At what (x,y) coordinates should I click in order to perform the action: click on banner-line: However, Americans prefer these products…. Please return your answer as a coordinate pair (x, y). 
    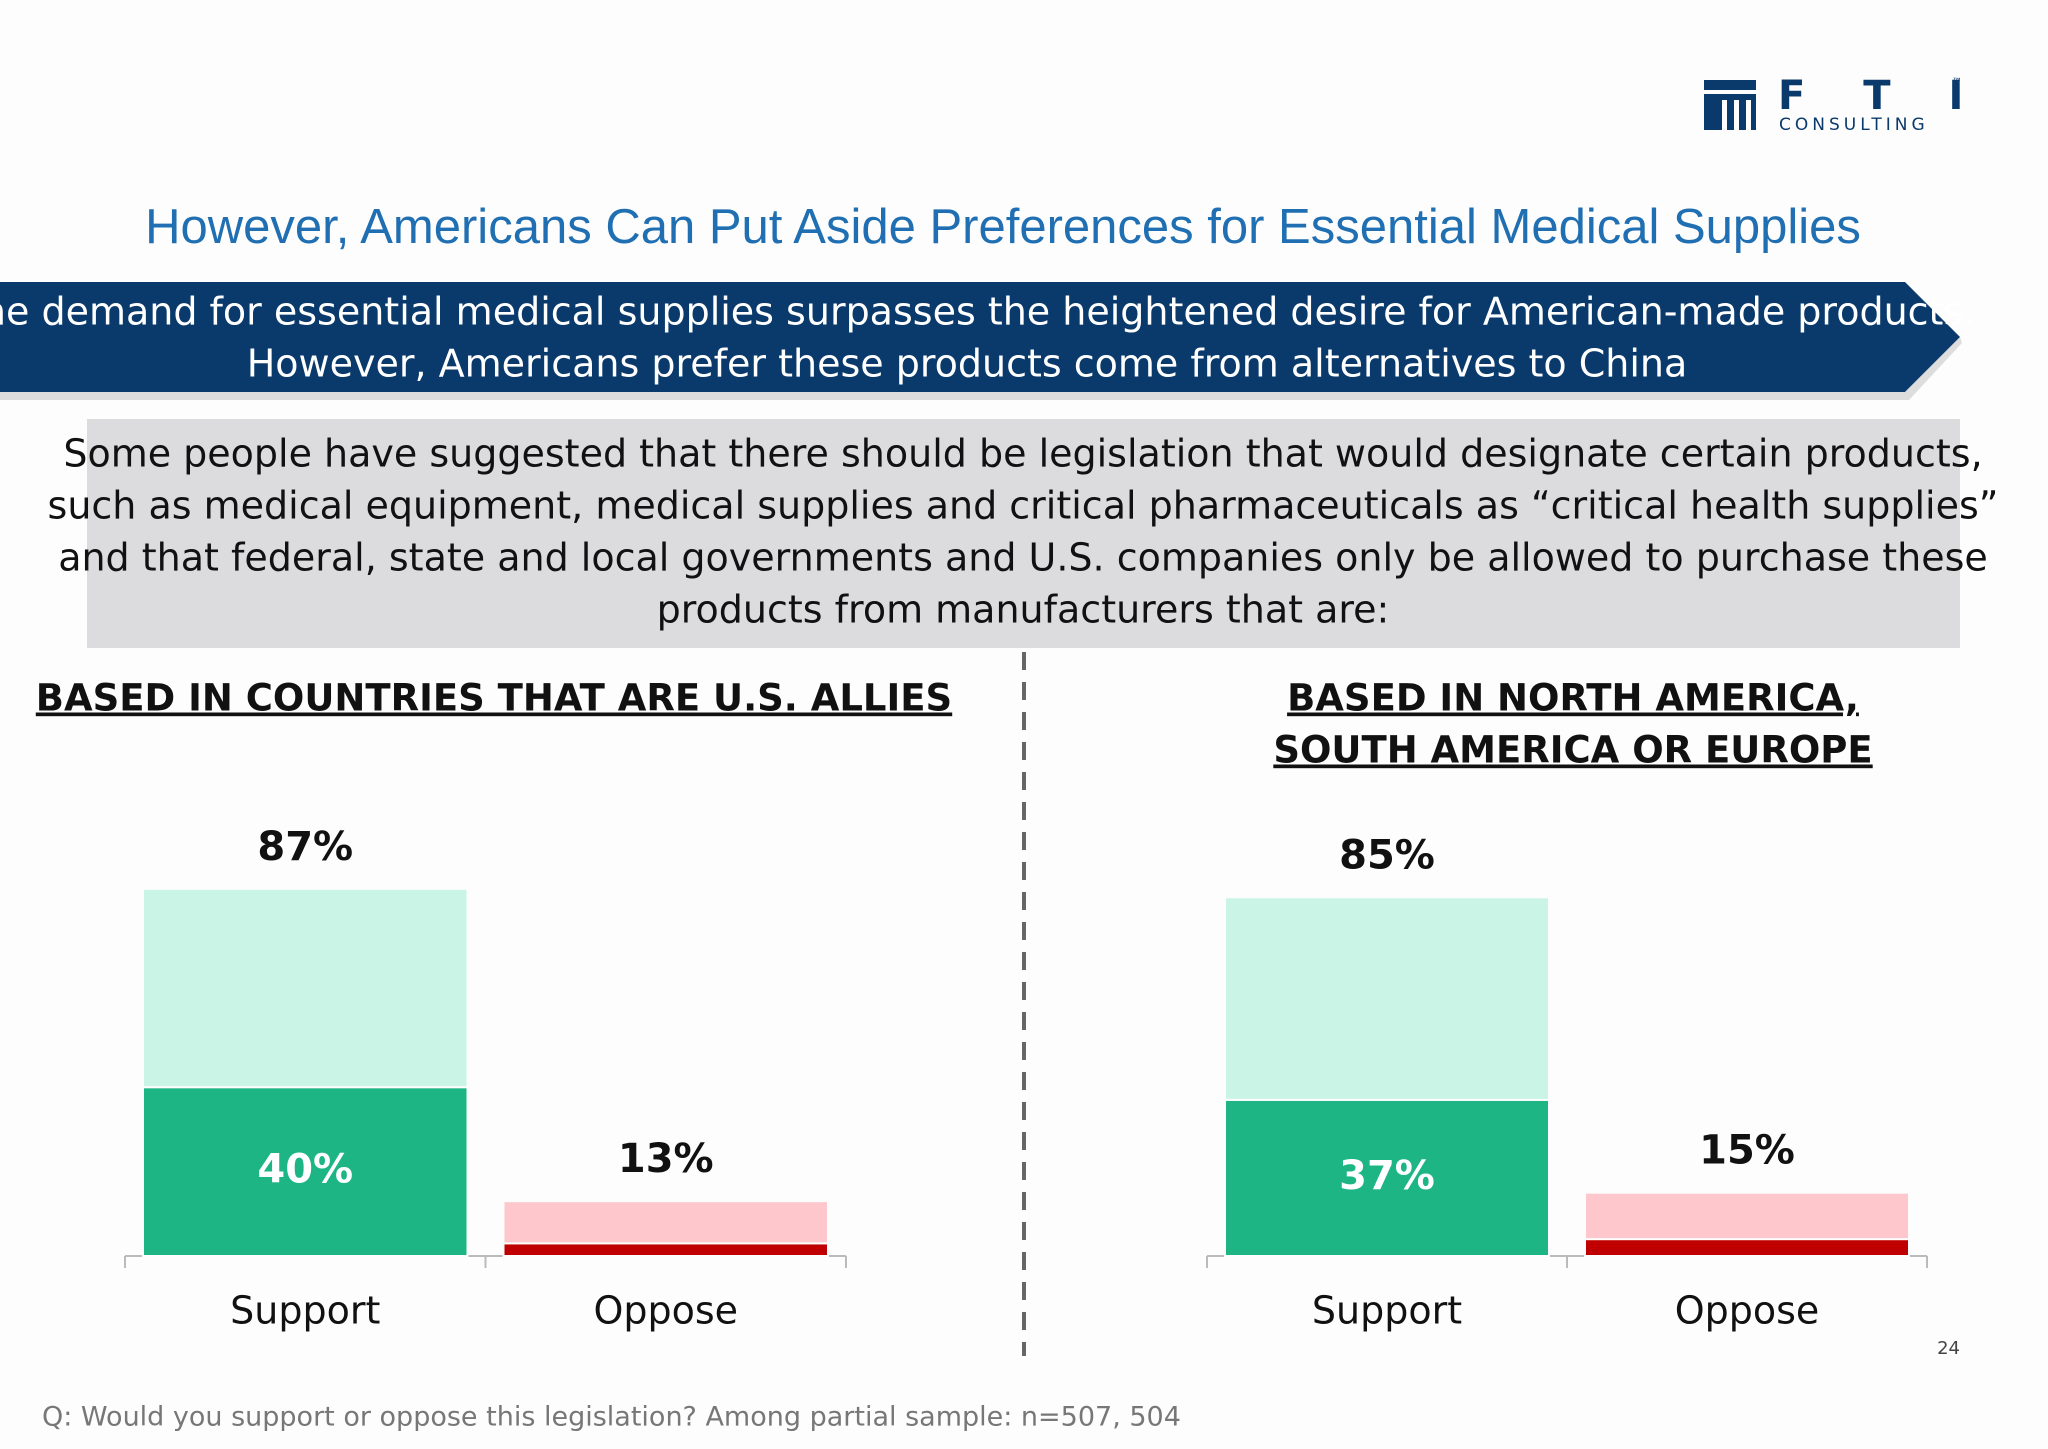
    Looking at the image, I should click on (967, 364).